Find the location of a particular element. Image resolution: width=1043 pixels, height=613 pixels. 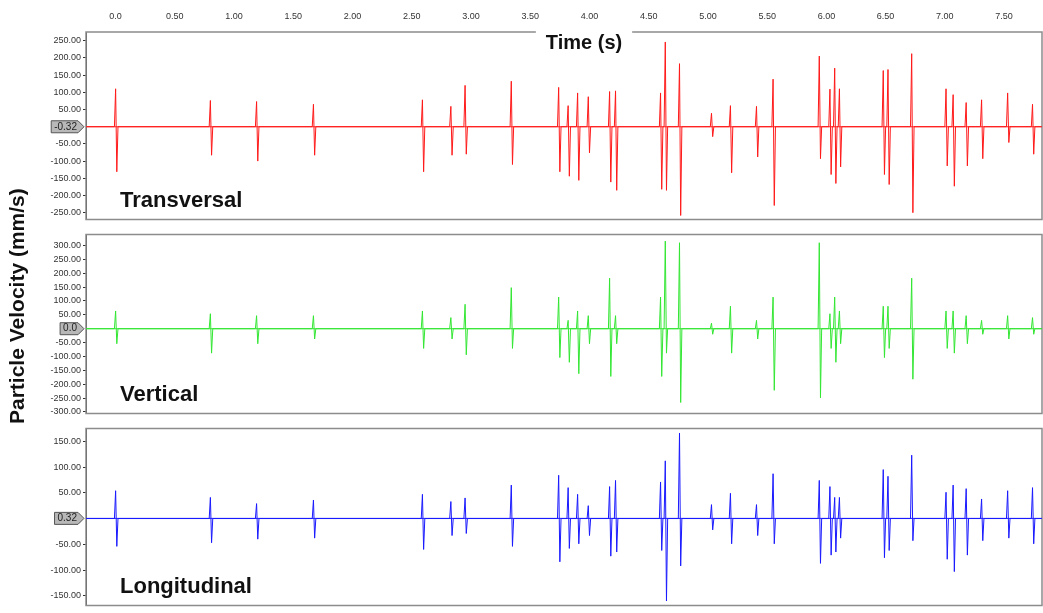

x-tick-label: 0.0 is located at coordinates (115, 16).